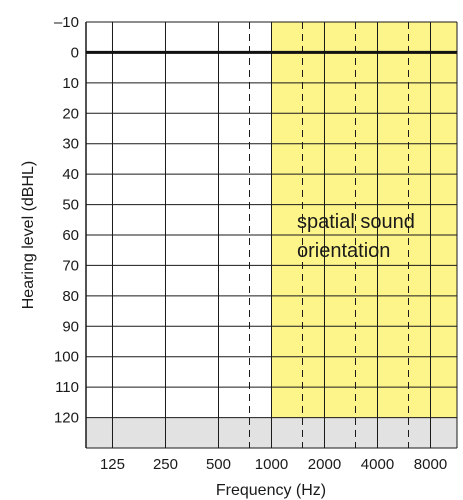 The height and width of the screenshot is (500, 463). What do you see at coordinates (70, 296) in the screenshot?
I see `y-tick-label: 80` at bounding box center [70, 296].